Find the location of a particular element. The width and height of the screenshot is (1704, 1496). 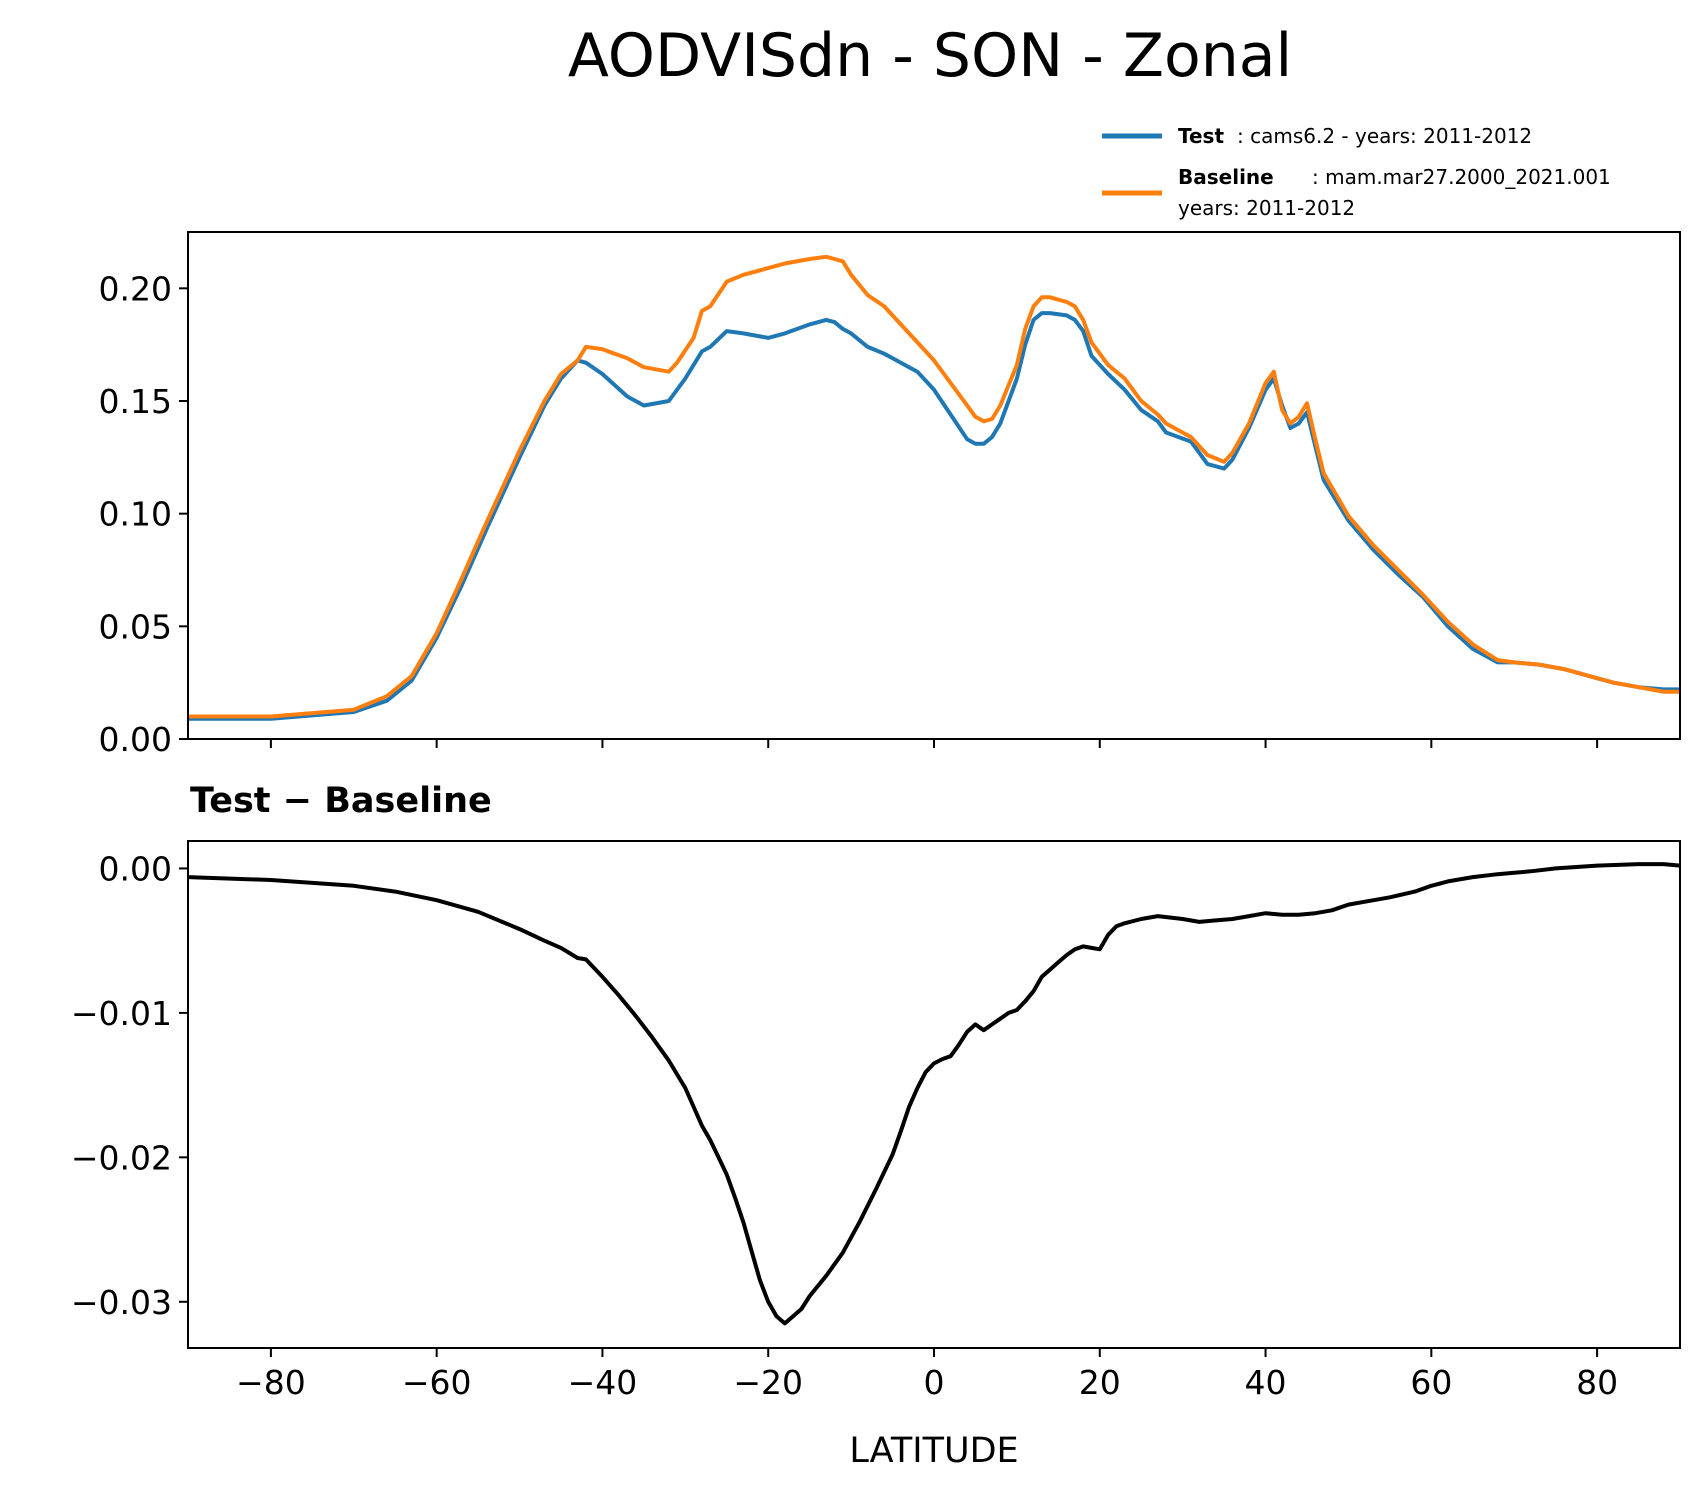

y-tick-label: 0.20 is located at coordinates (135, 288).